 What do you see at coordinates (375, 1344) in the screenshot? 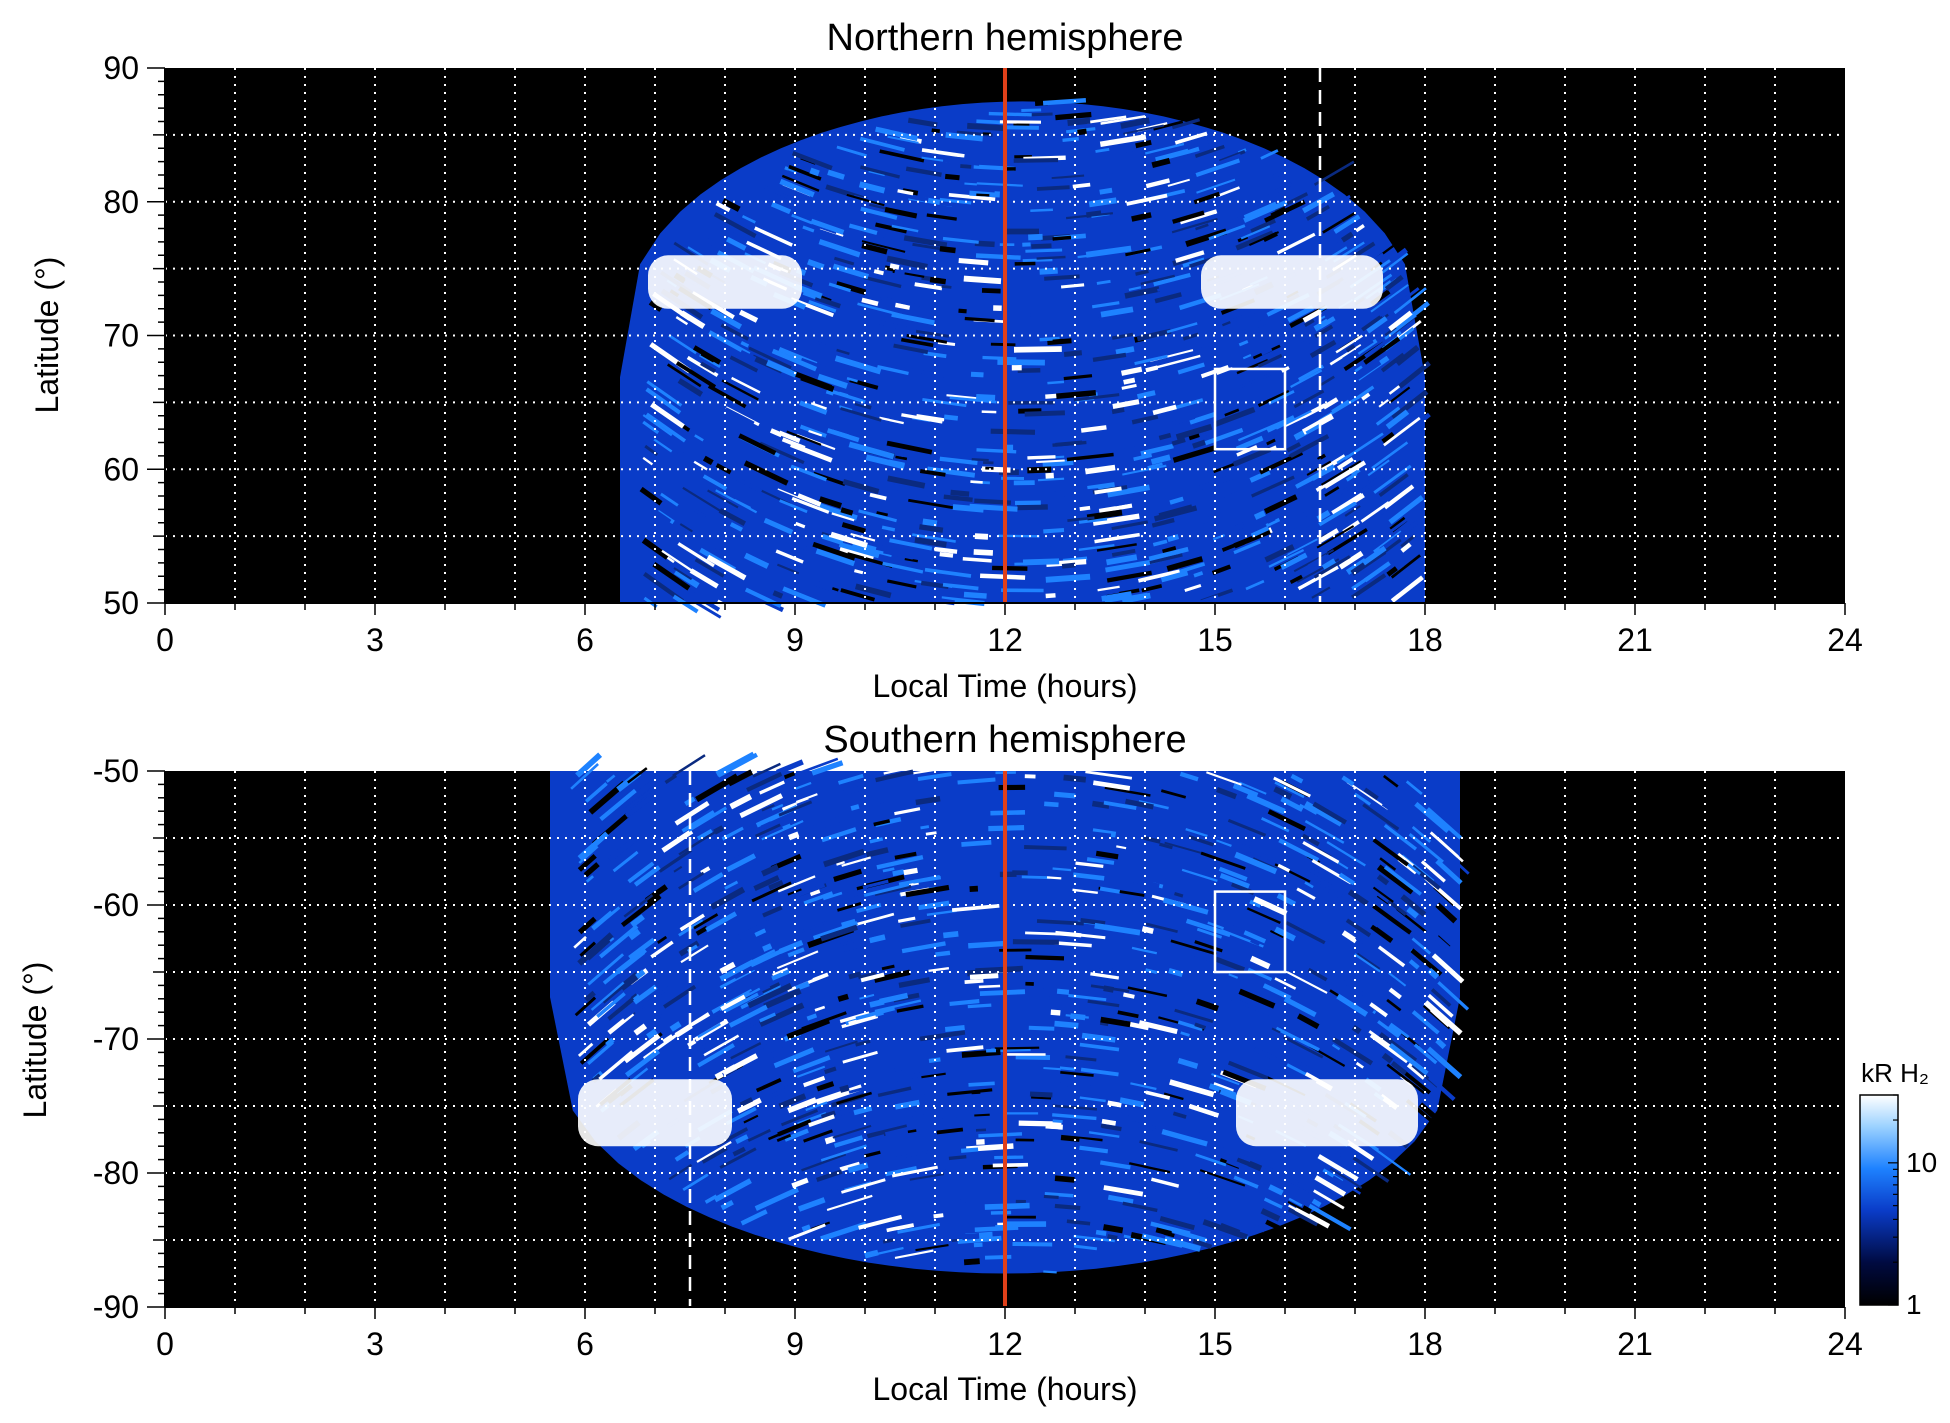
I see `x-tick-label: 3` at bounding box center [375, 1344].